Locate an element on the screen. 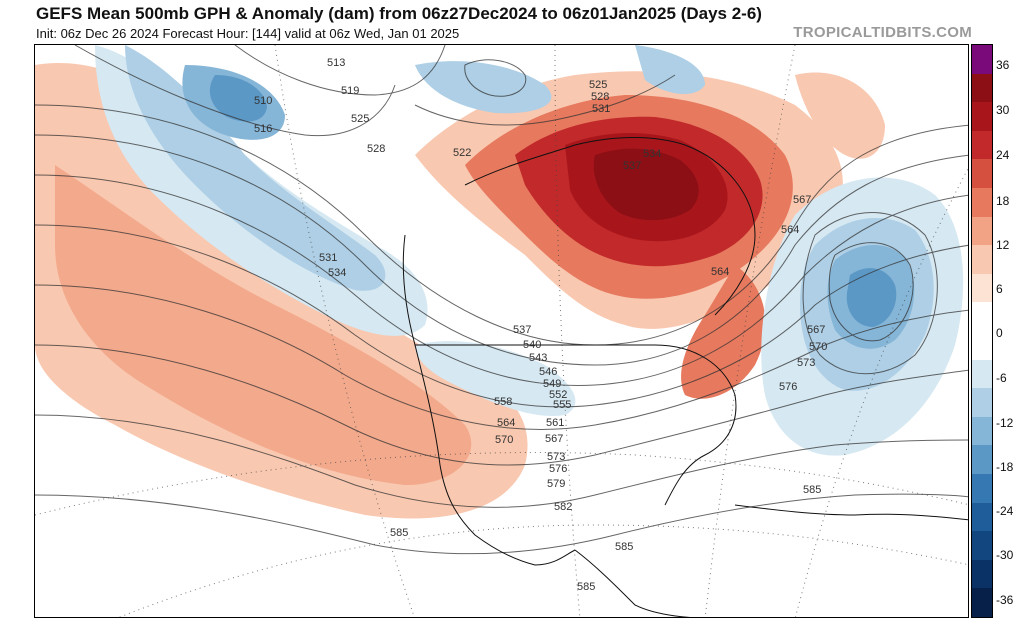  colorbar-tick-label: 24 is located at coordinates (1003, 155).